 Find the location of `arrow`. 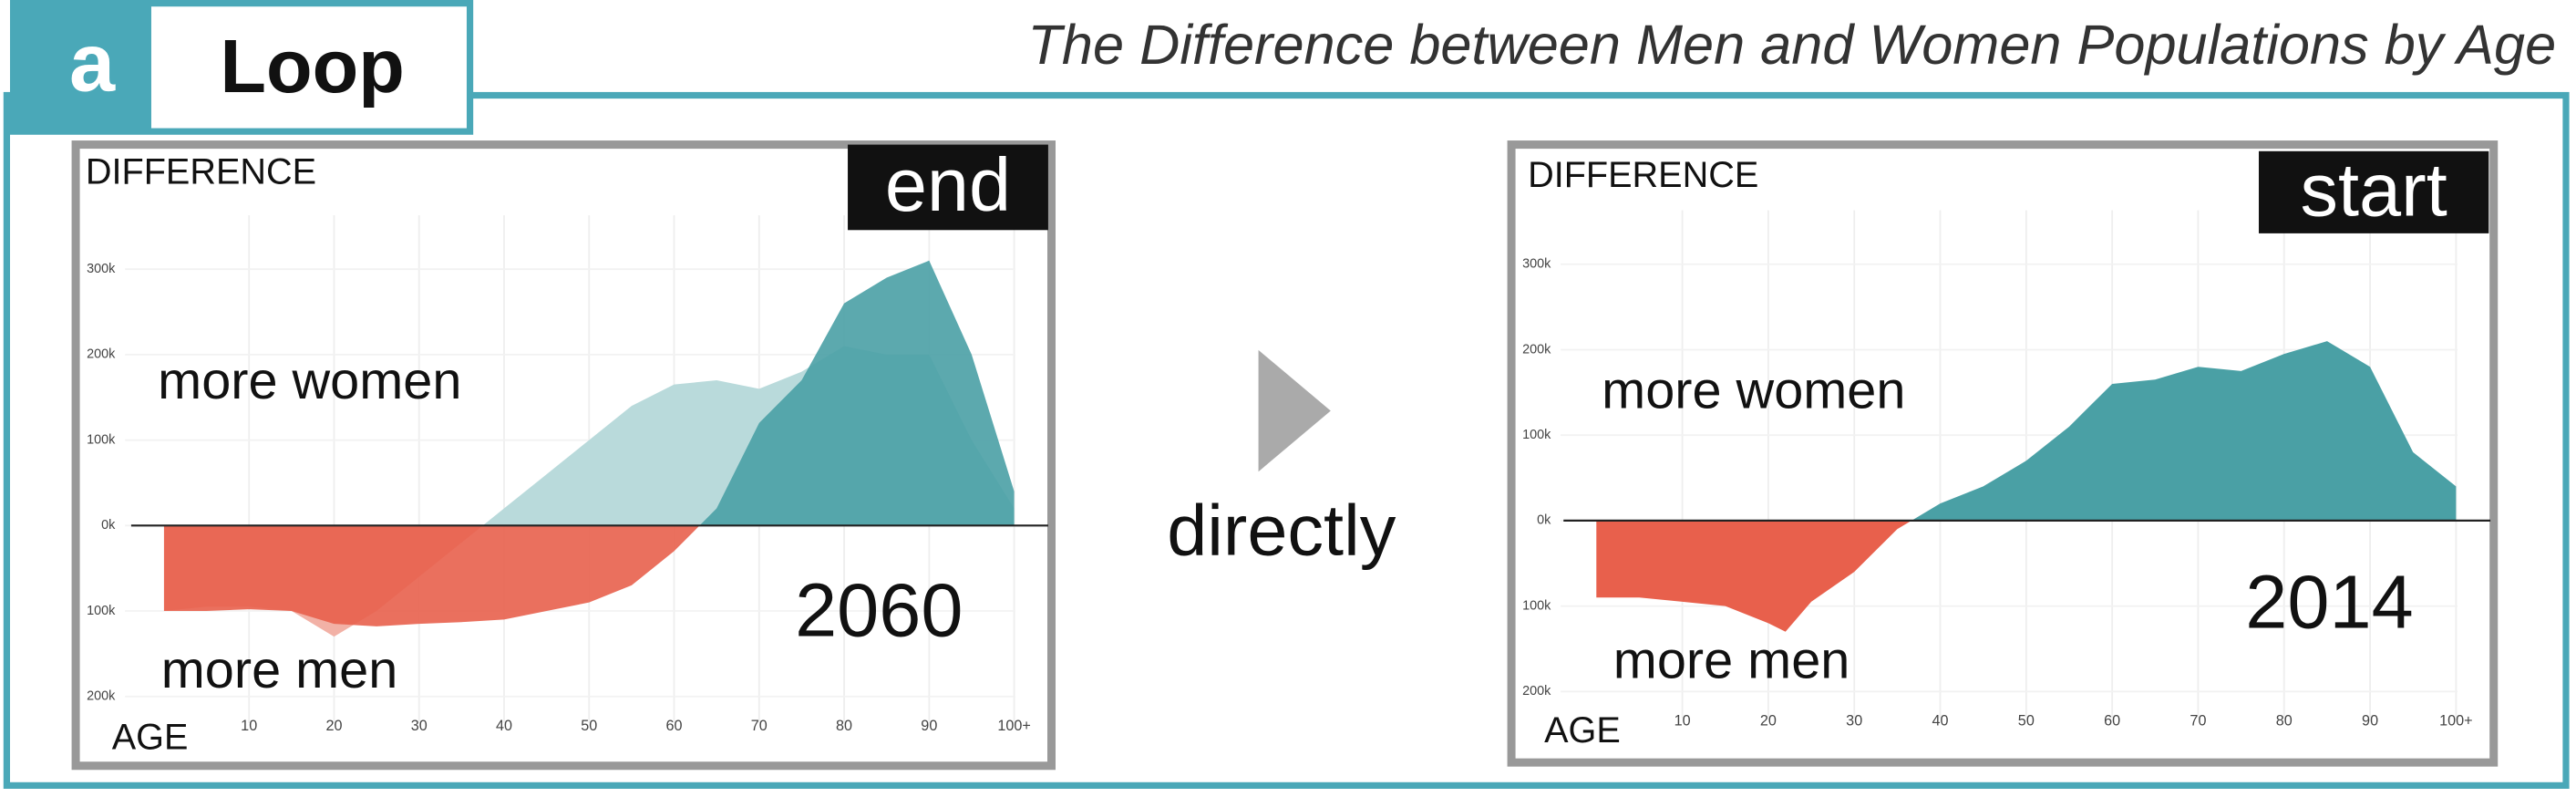

arrow is located at coordinates (1294, 411).